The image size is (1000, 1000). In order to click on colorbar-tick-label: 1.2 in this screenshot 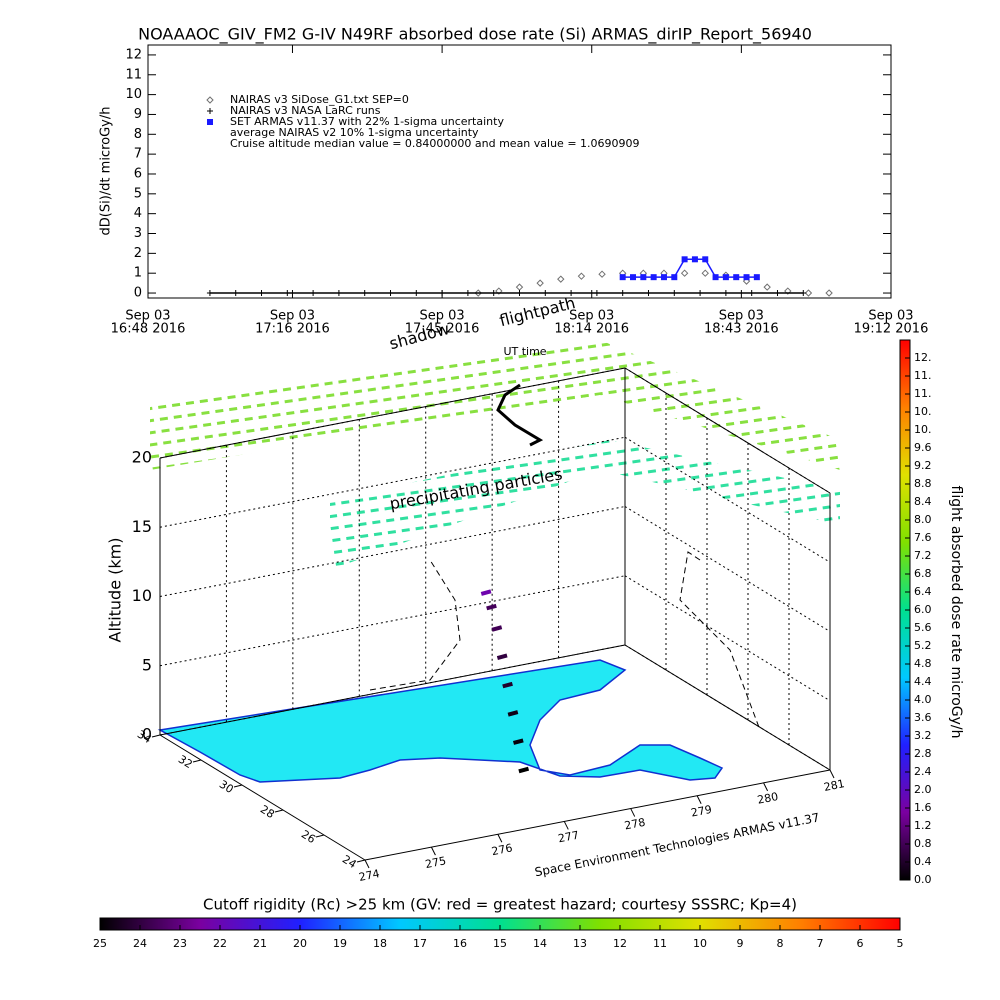, I will do `click(923, 825)`.